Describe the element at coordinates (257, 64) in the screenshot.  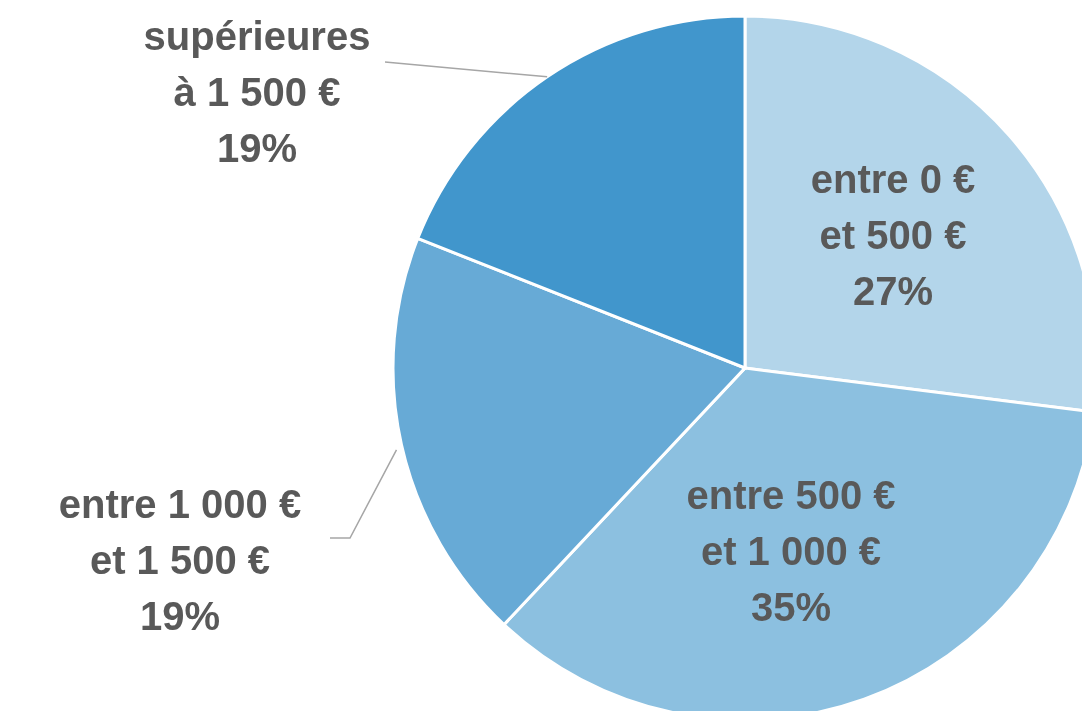
I see `slice-label: supérieures à 1 500 €` at that location.